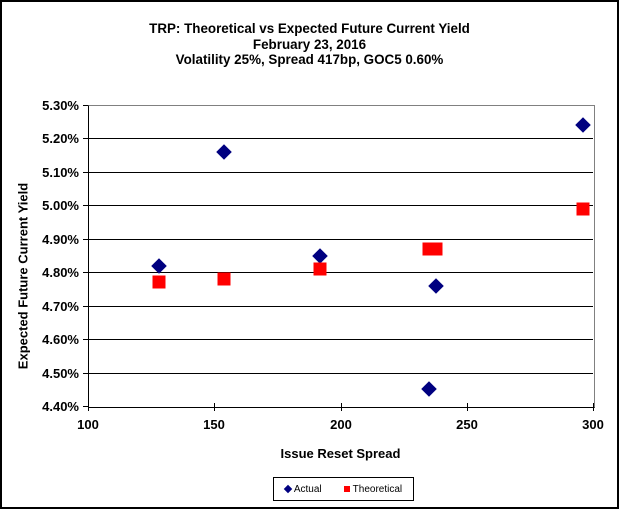  Describe the element at coordinates (377, 489) in the screenshot. I see `legend-label-theoretical: Theoretical` at that location.